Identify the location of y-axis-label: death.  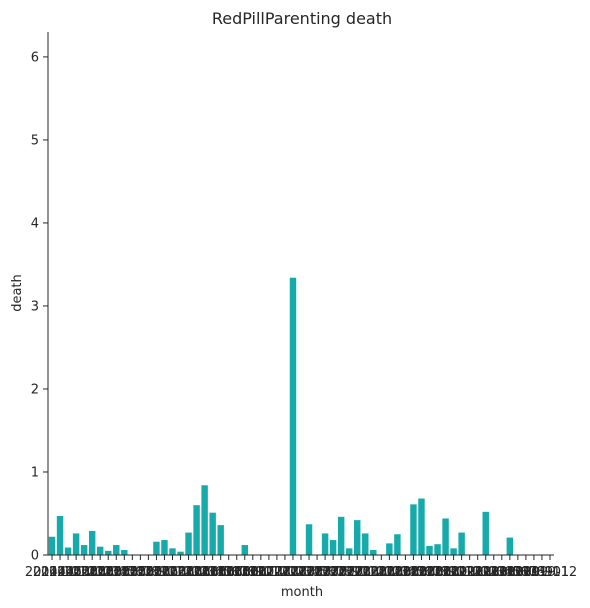
(17, 293).